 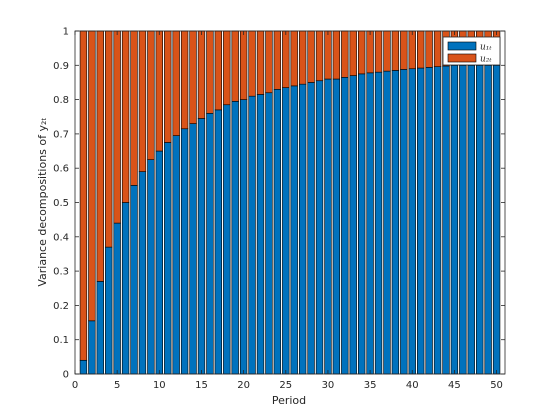 What do you see at coordinates (243, 385) in the screenshot?
I see `x-tick-label: 20` at bounding box center [243, 385].